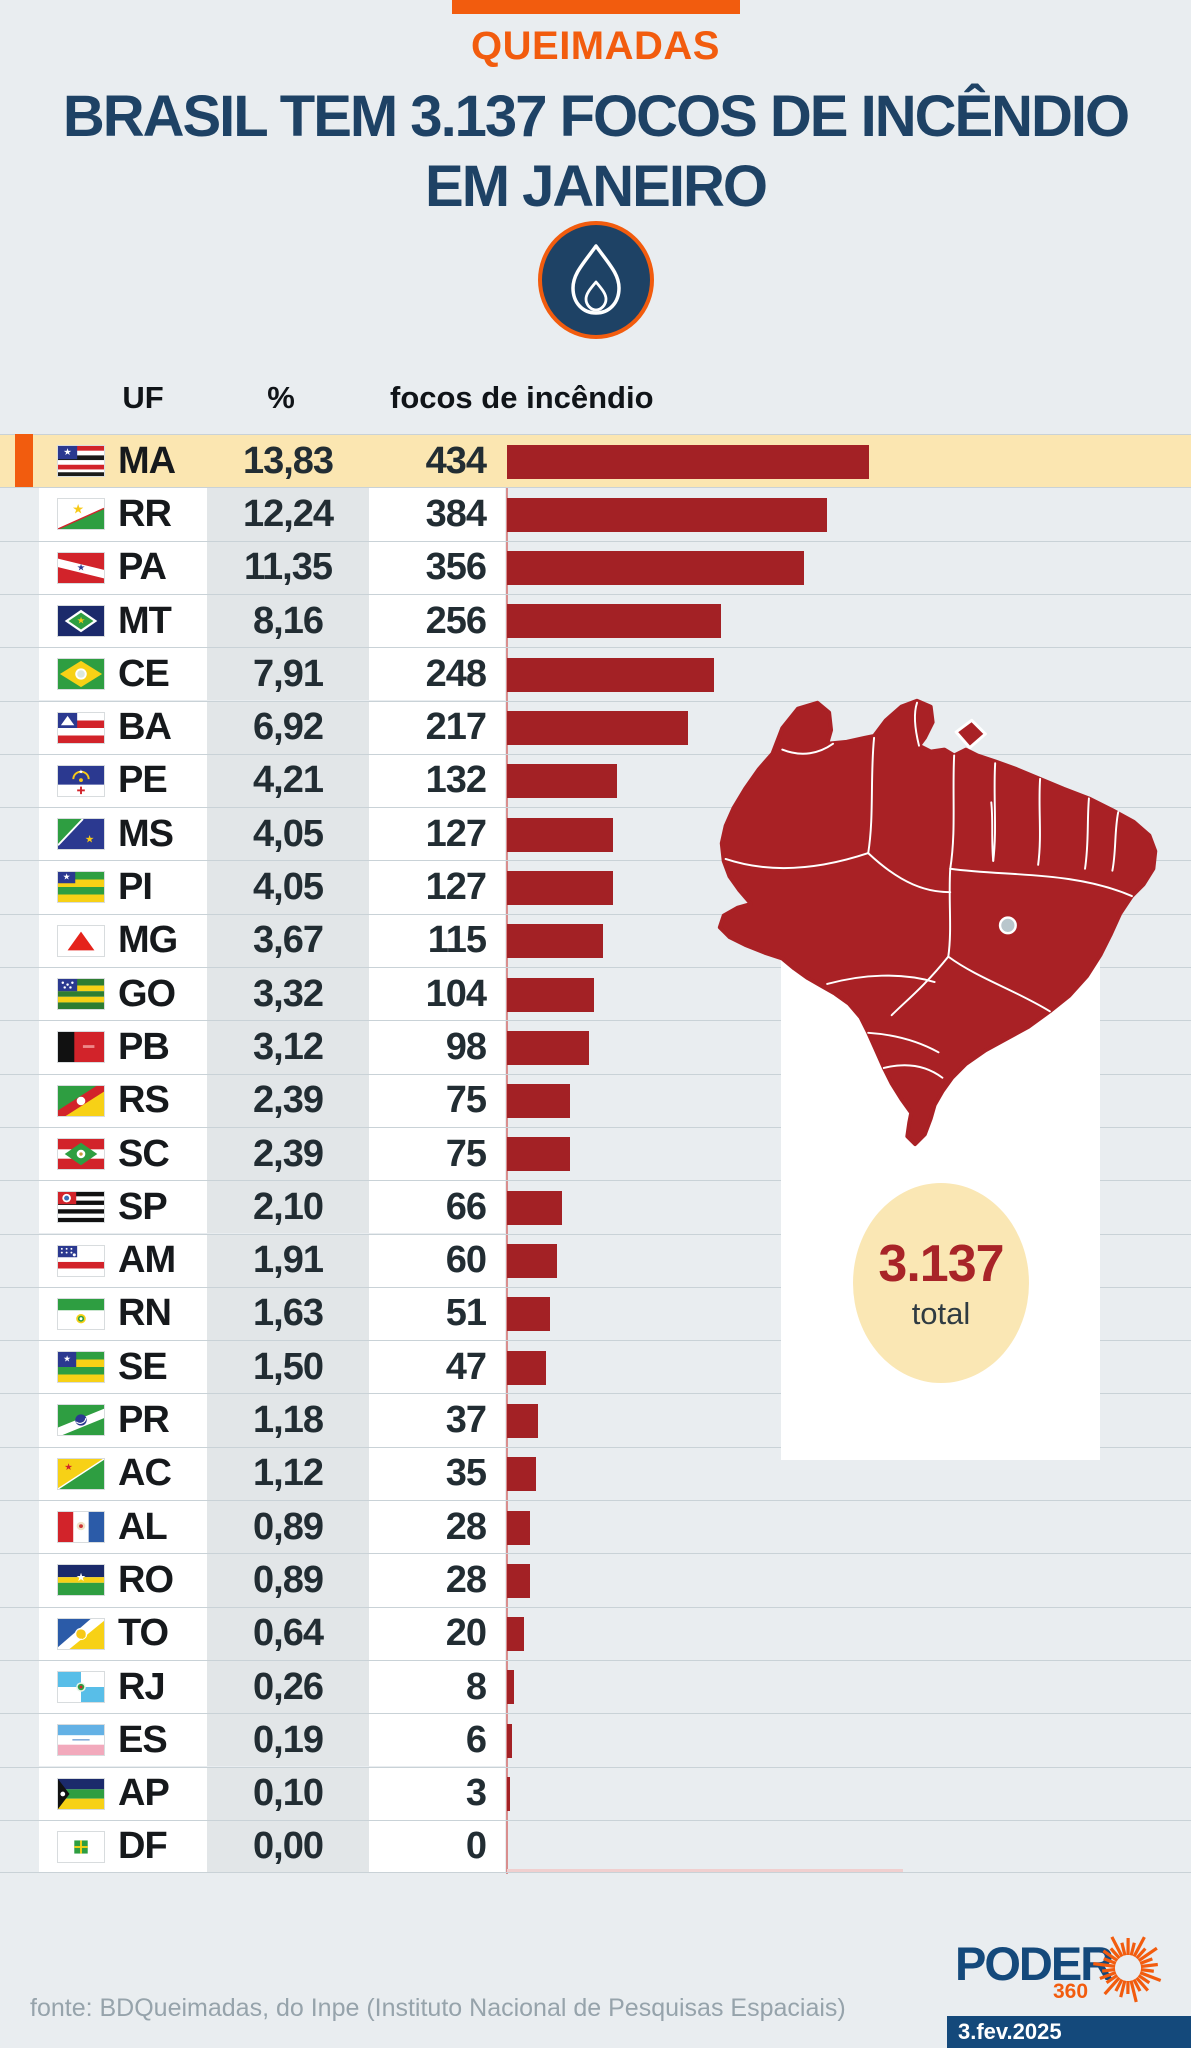  What do you see at coordinates (143, 397) in the screenshot?
I see `column-header-uf: UF` at bounding box center [143, 397].